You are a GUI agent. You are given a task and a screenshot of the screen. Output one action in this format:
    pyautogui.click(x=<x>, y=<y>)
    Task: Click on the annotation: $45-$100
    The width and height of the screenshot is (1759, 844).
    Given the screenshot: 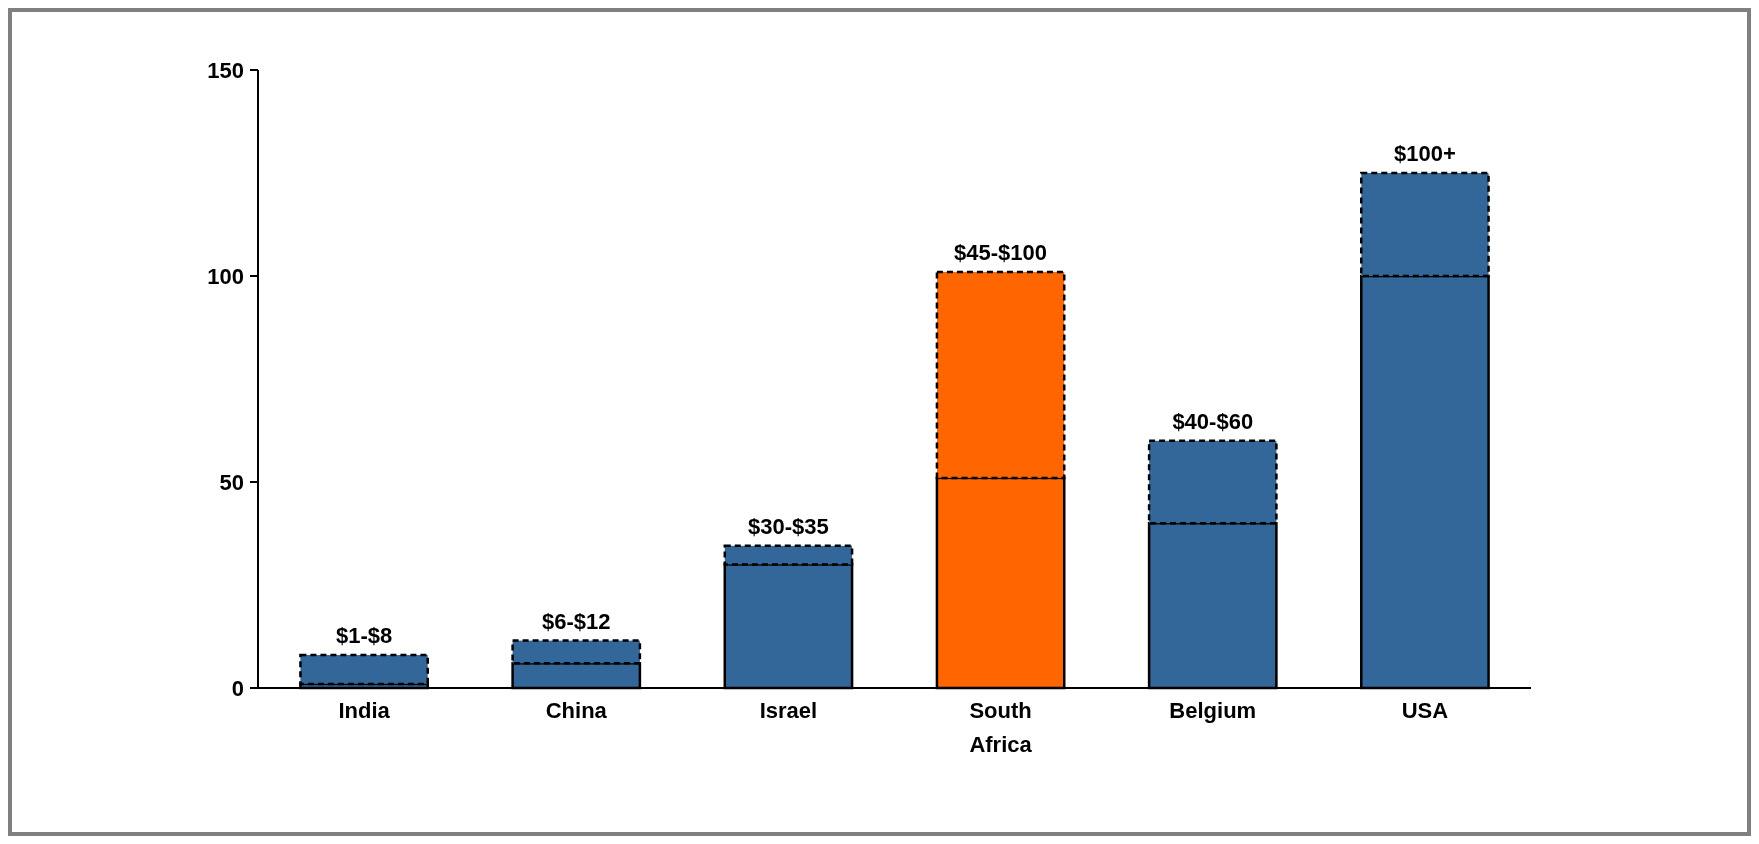 What is the action you would take?
    pyautogui.click(x=1001, y=252)
    